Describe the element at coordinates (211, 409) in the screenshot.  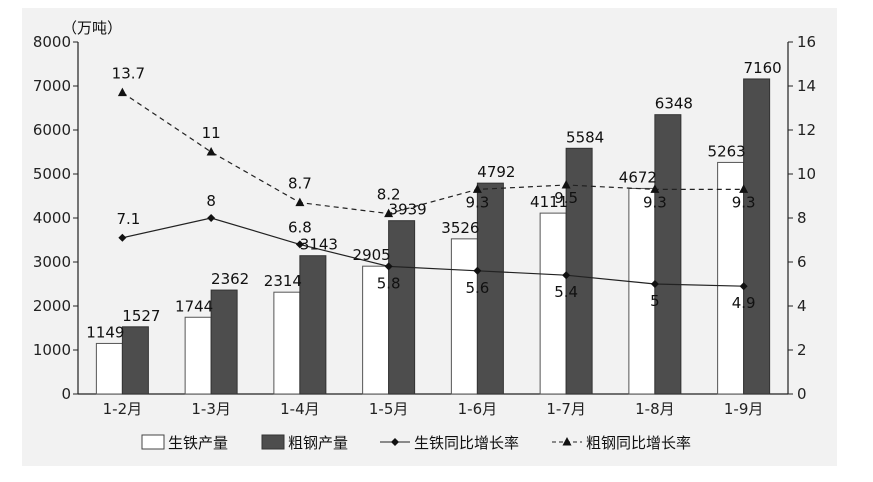
I see `x-tick-label: 1-3月` at that location.